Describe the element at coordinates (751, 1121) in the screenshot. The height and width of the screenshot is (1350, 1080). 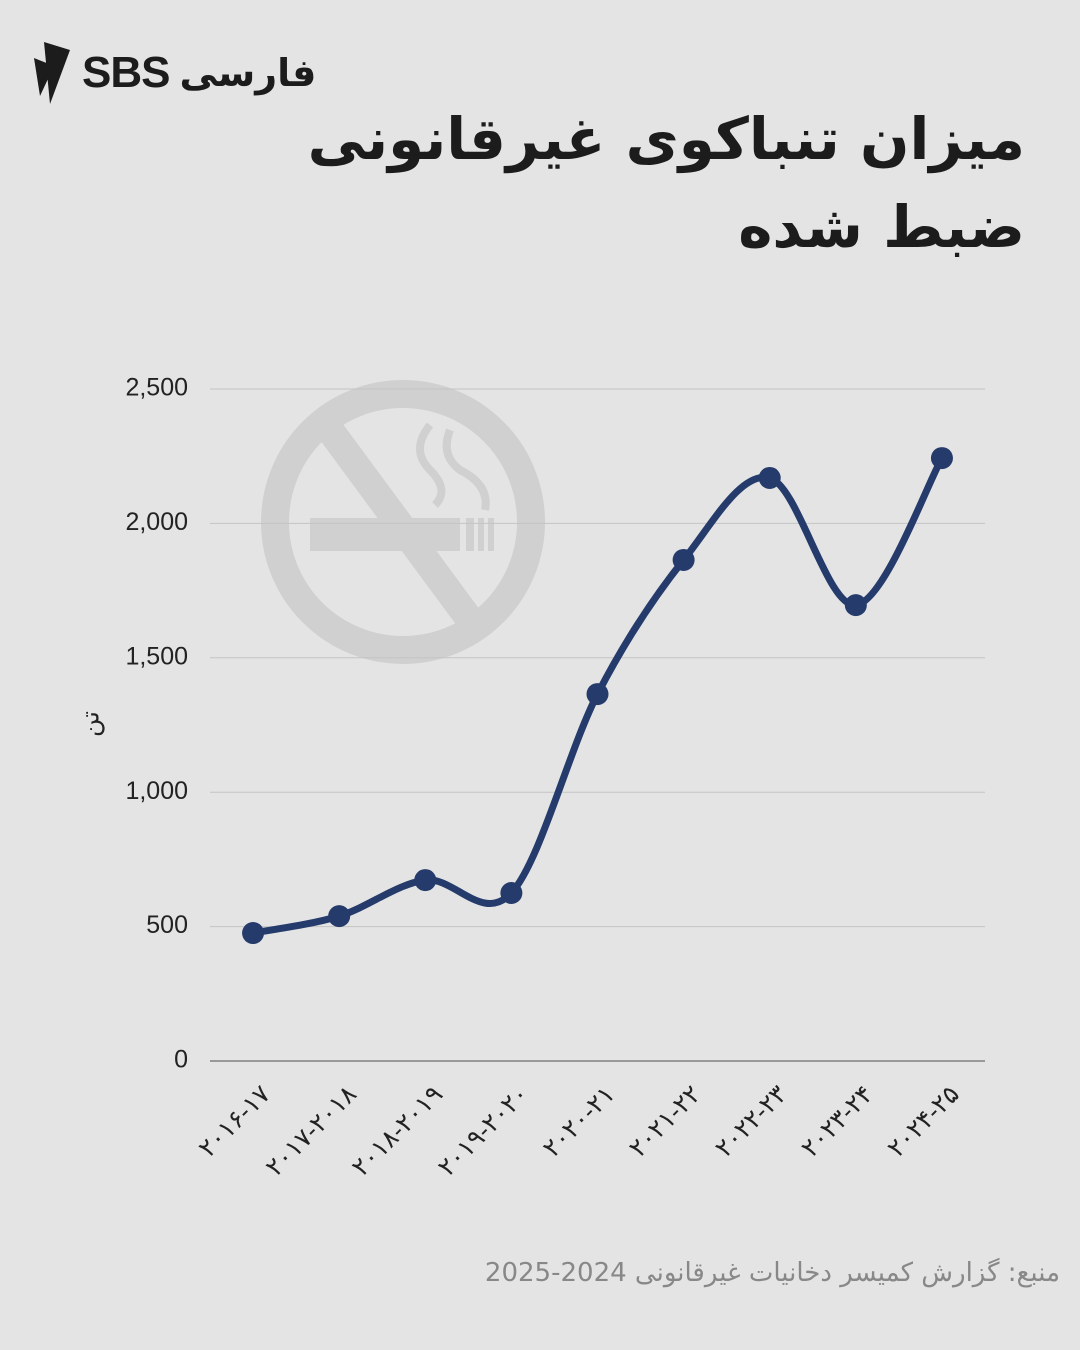
I see `x-tick-label: ۲۰۲۲-۲۳` at that location.